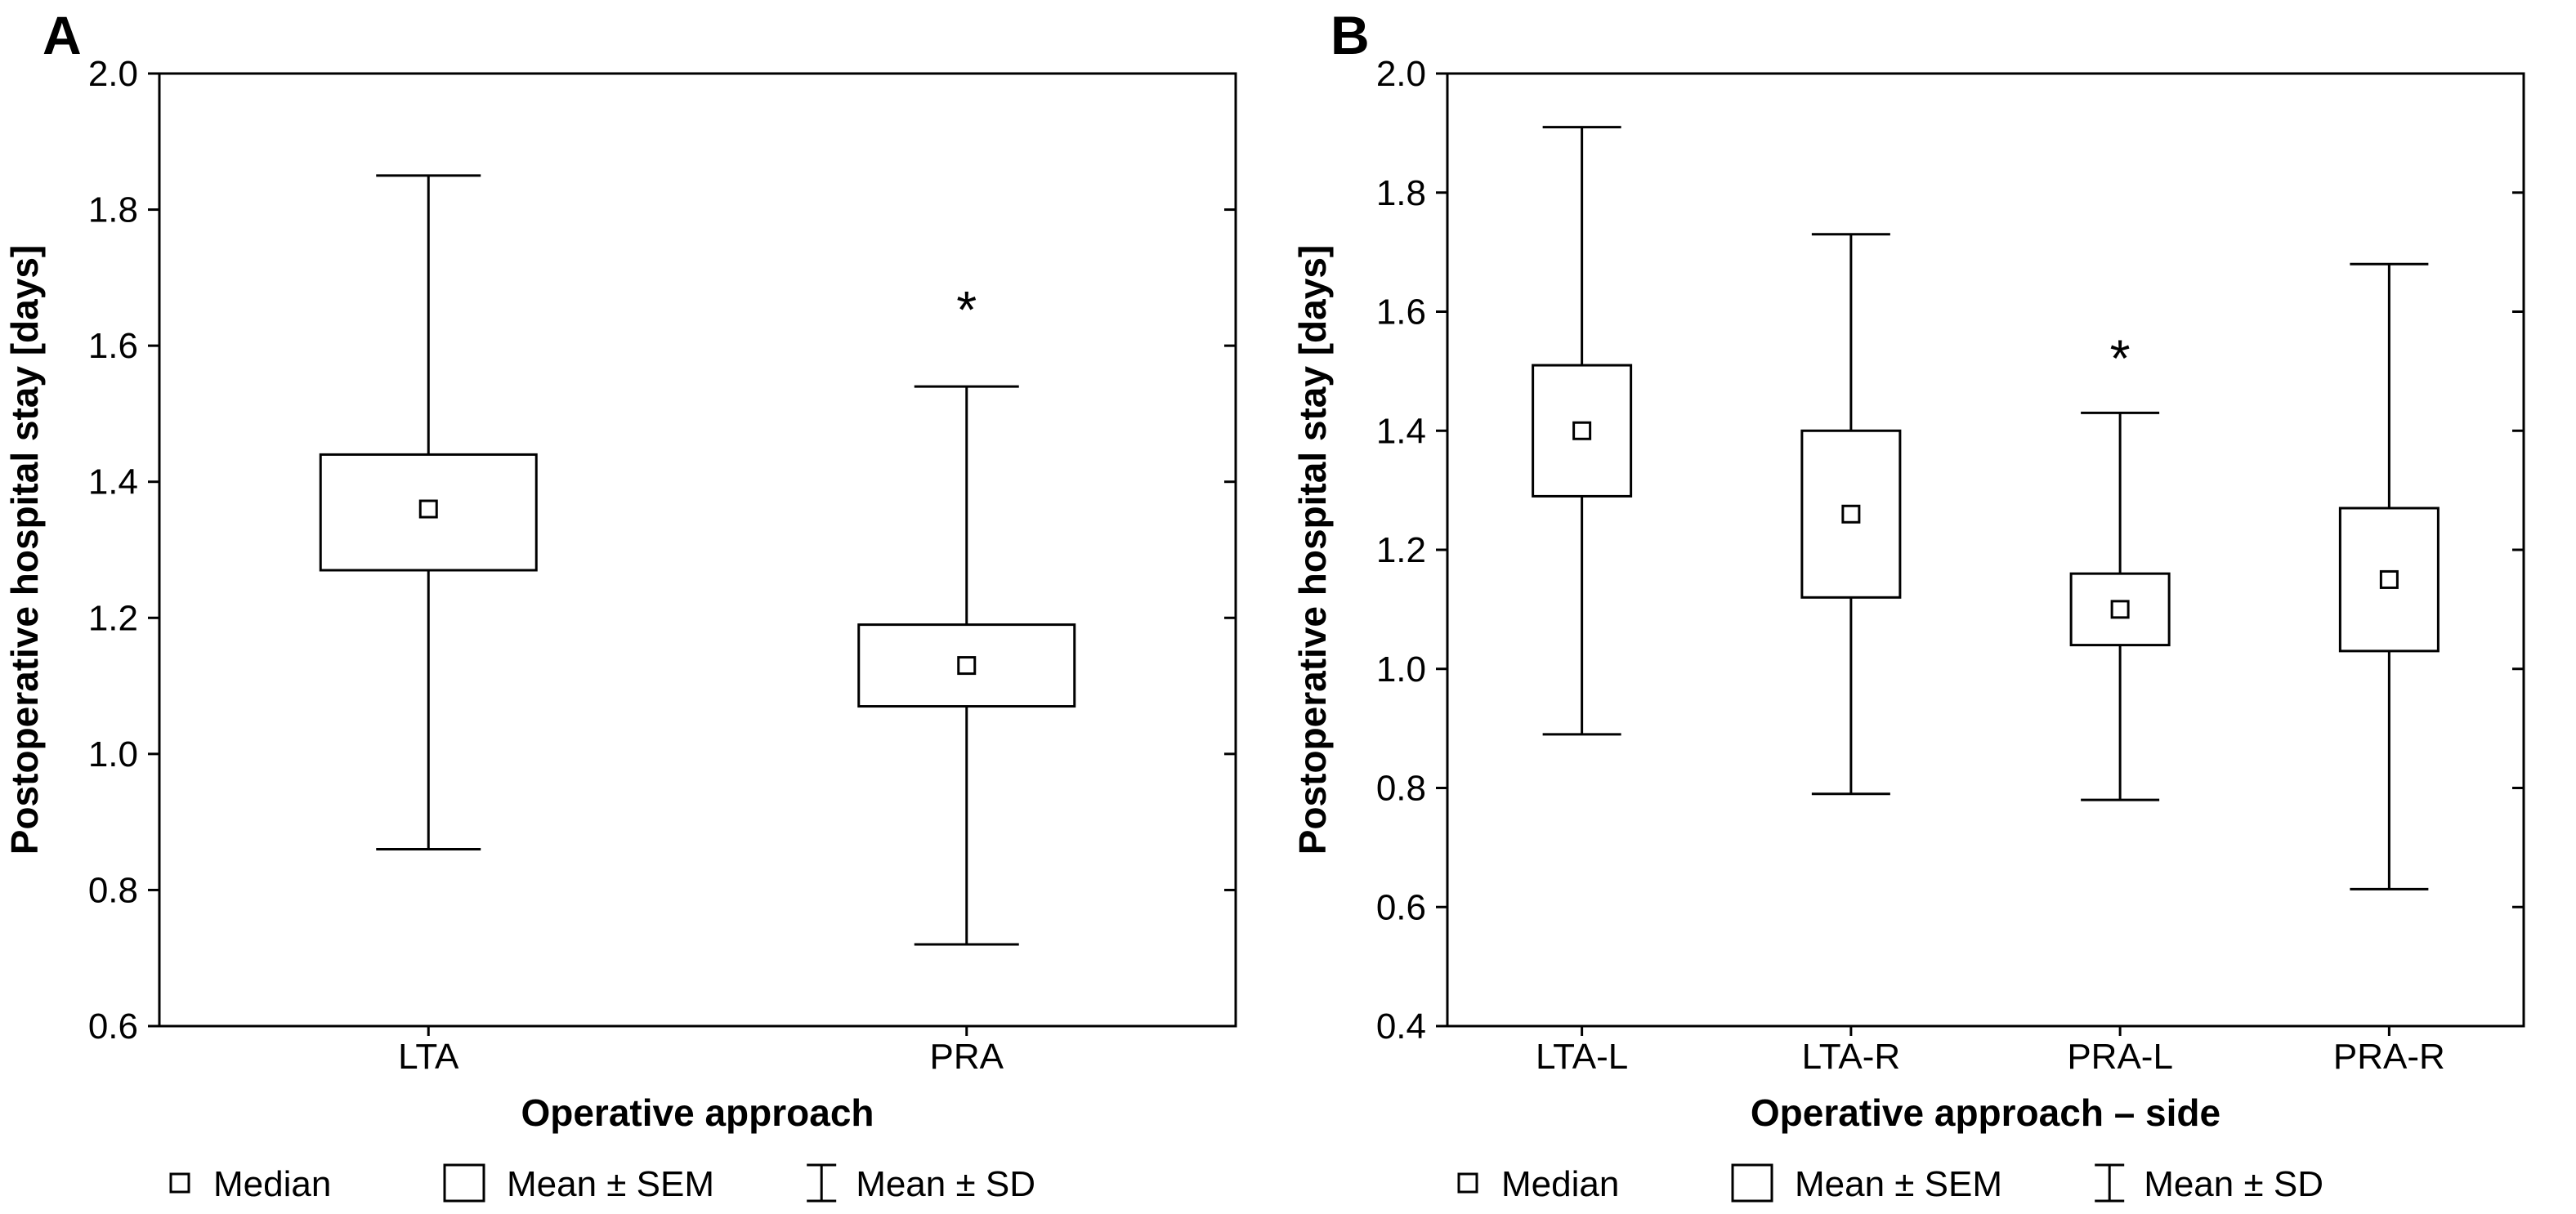 This screenshot has height=1214, width=2576. I want to click on box-group-PRA-L: *, so click(2120, 565).